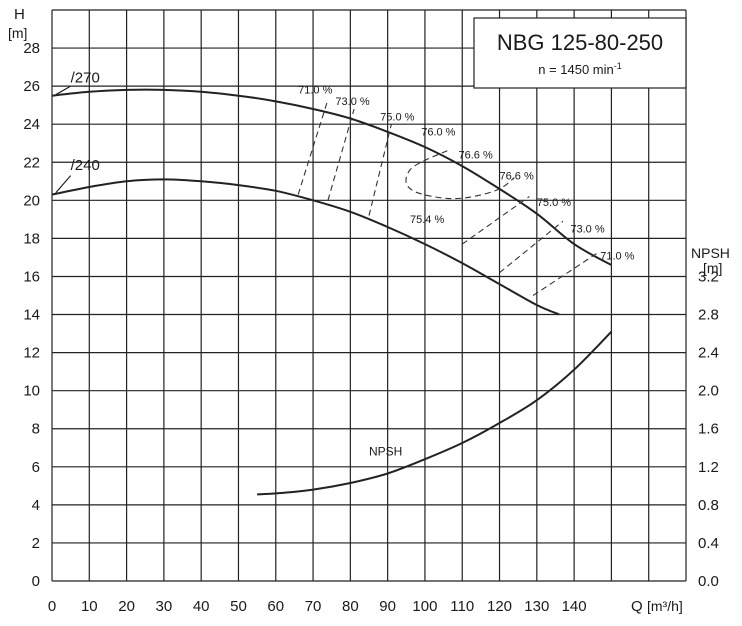 The width and height of the screenshot is (742, 626). I want to click on x-tick-label: 60, so click(275, 606).